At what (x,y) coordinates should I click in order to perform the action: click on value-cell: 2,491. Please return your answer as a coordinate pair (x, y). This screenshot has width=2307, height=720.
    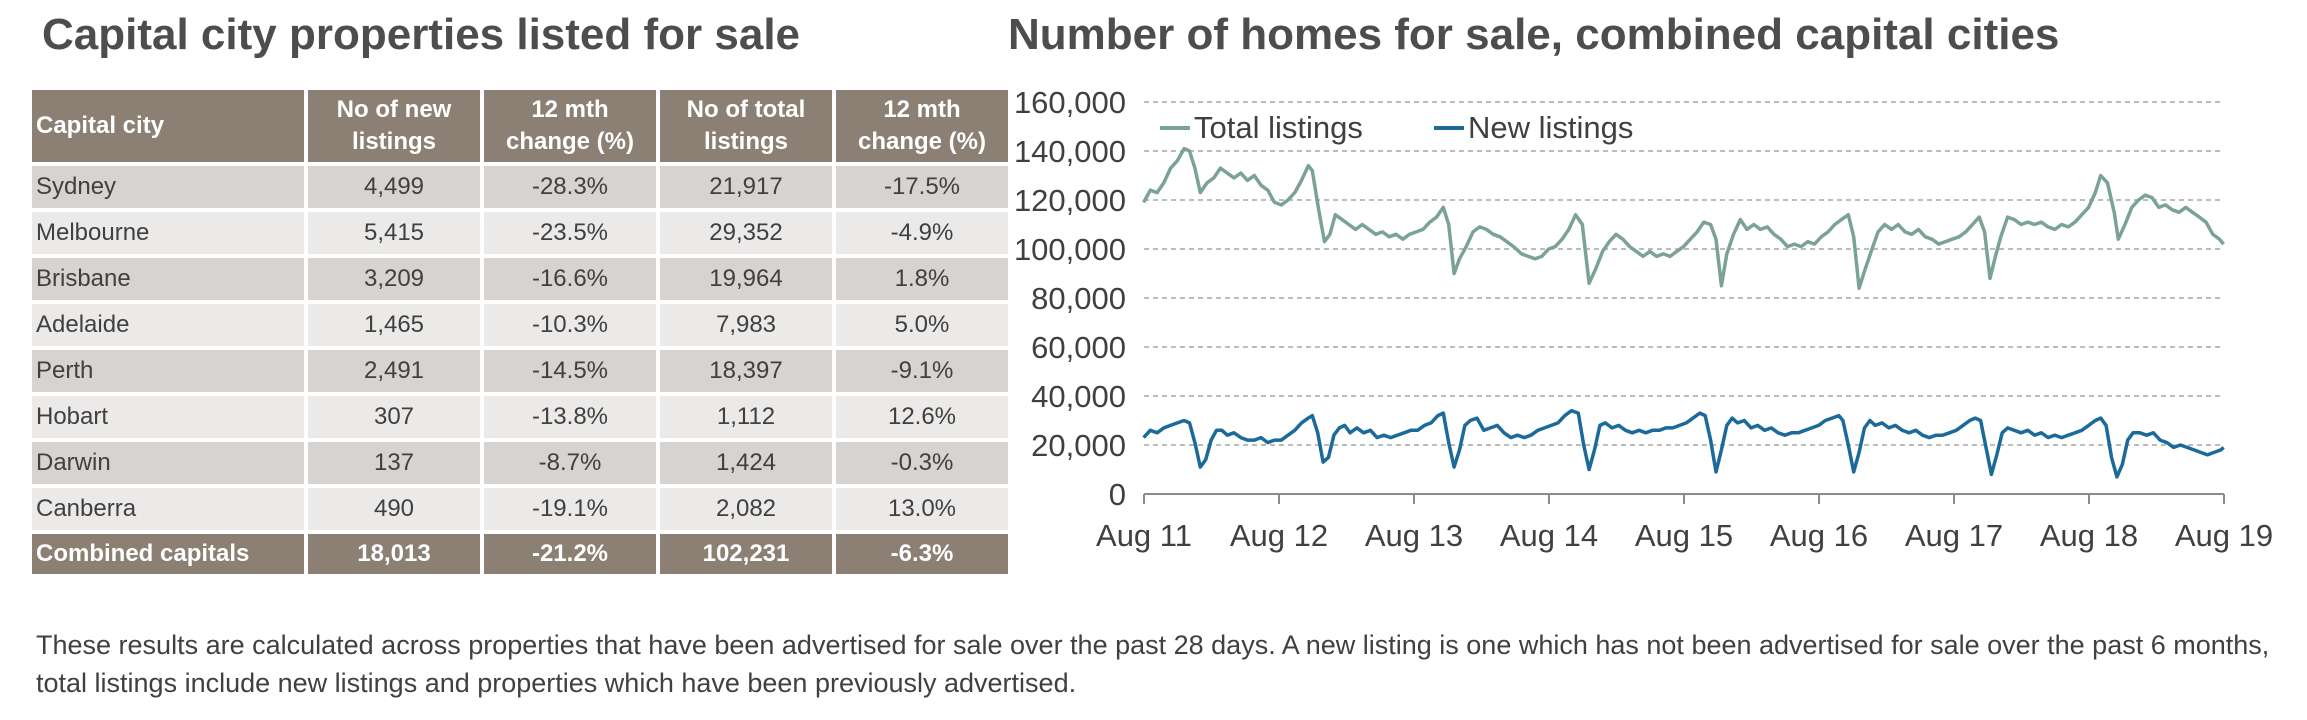
    Looking at the image, I should click on (394, 371).